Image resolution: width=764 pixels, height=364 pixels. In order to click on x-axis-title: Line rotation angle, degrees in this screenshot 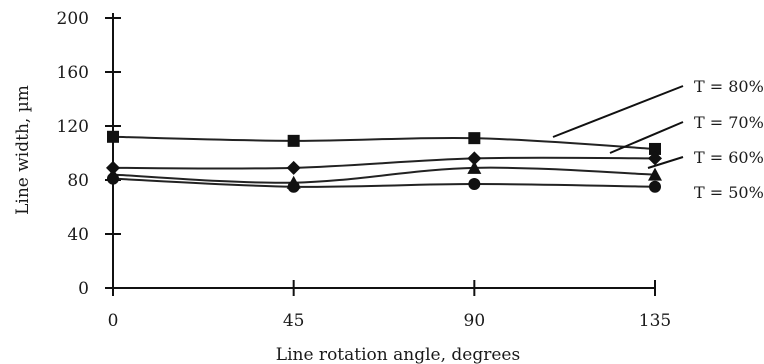, I will do `click(398, 354)`.